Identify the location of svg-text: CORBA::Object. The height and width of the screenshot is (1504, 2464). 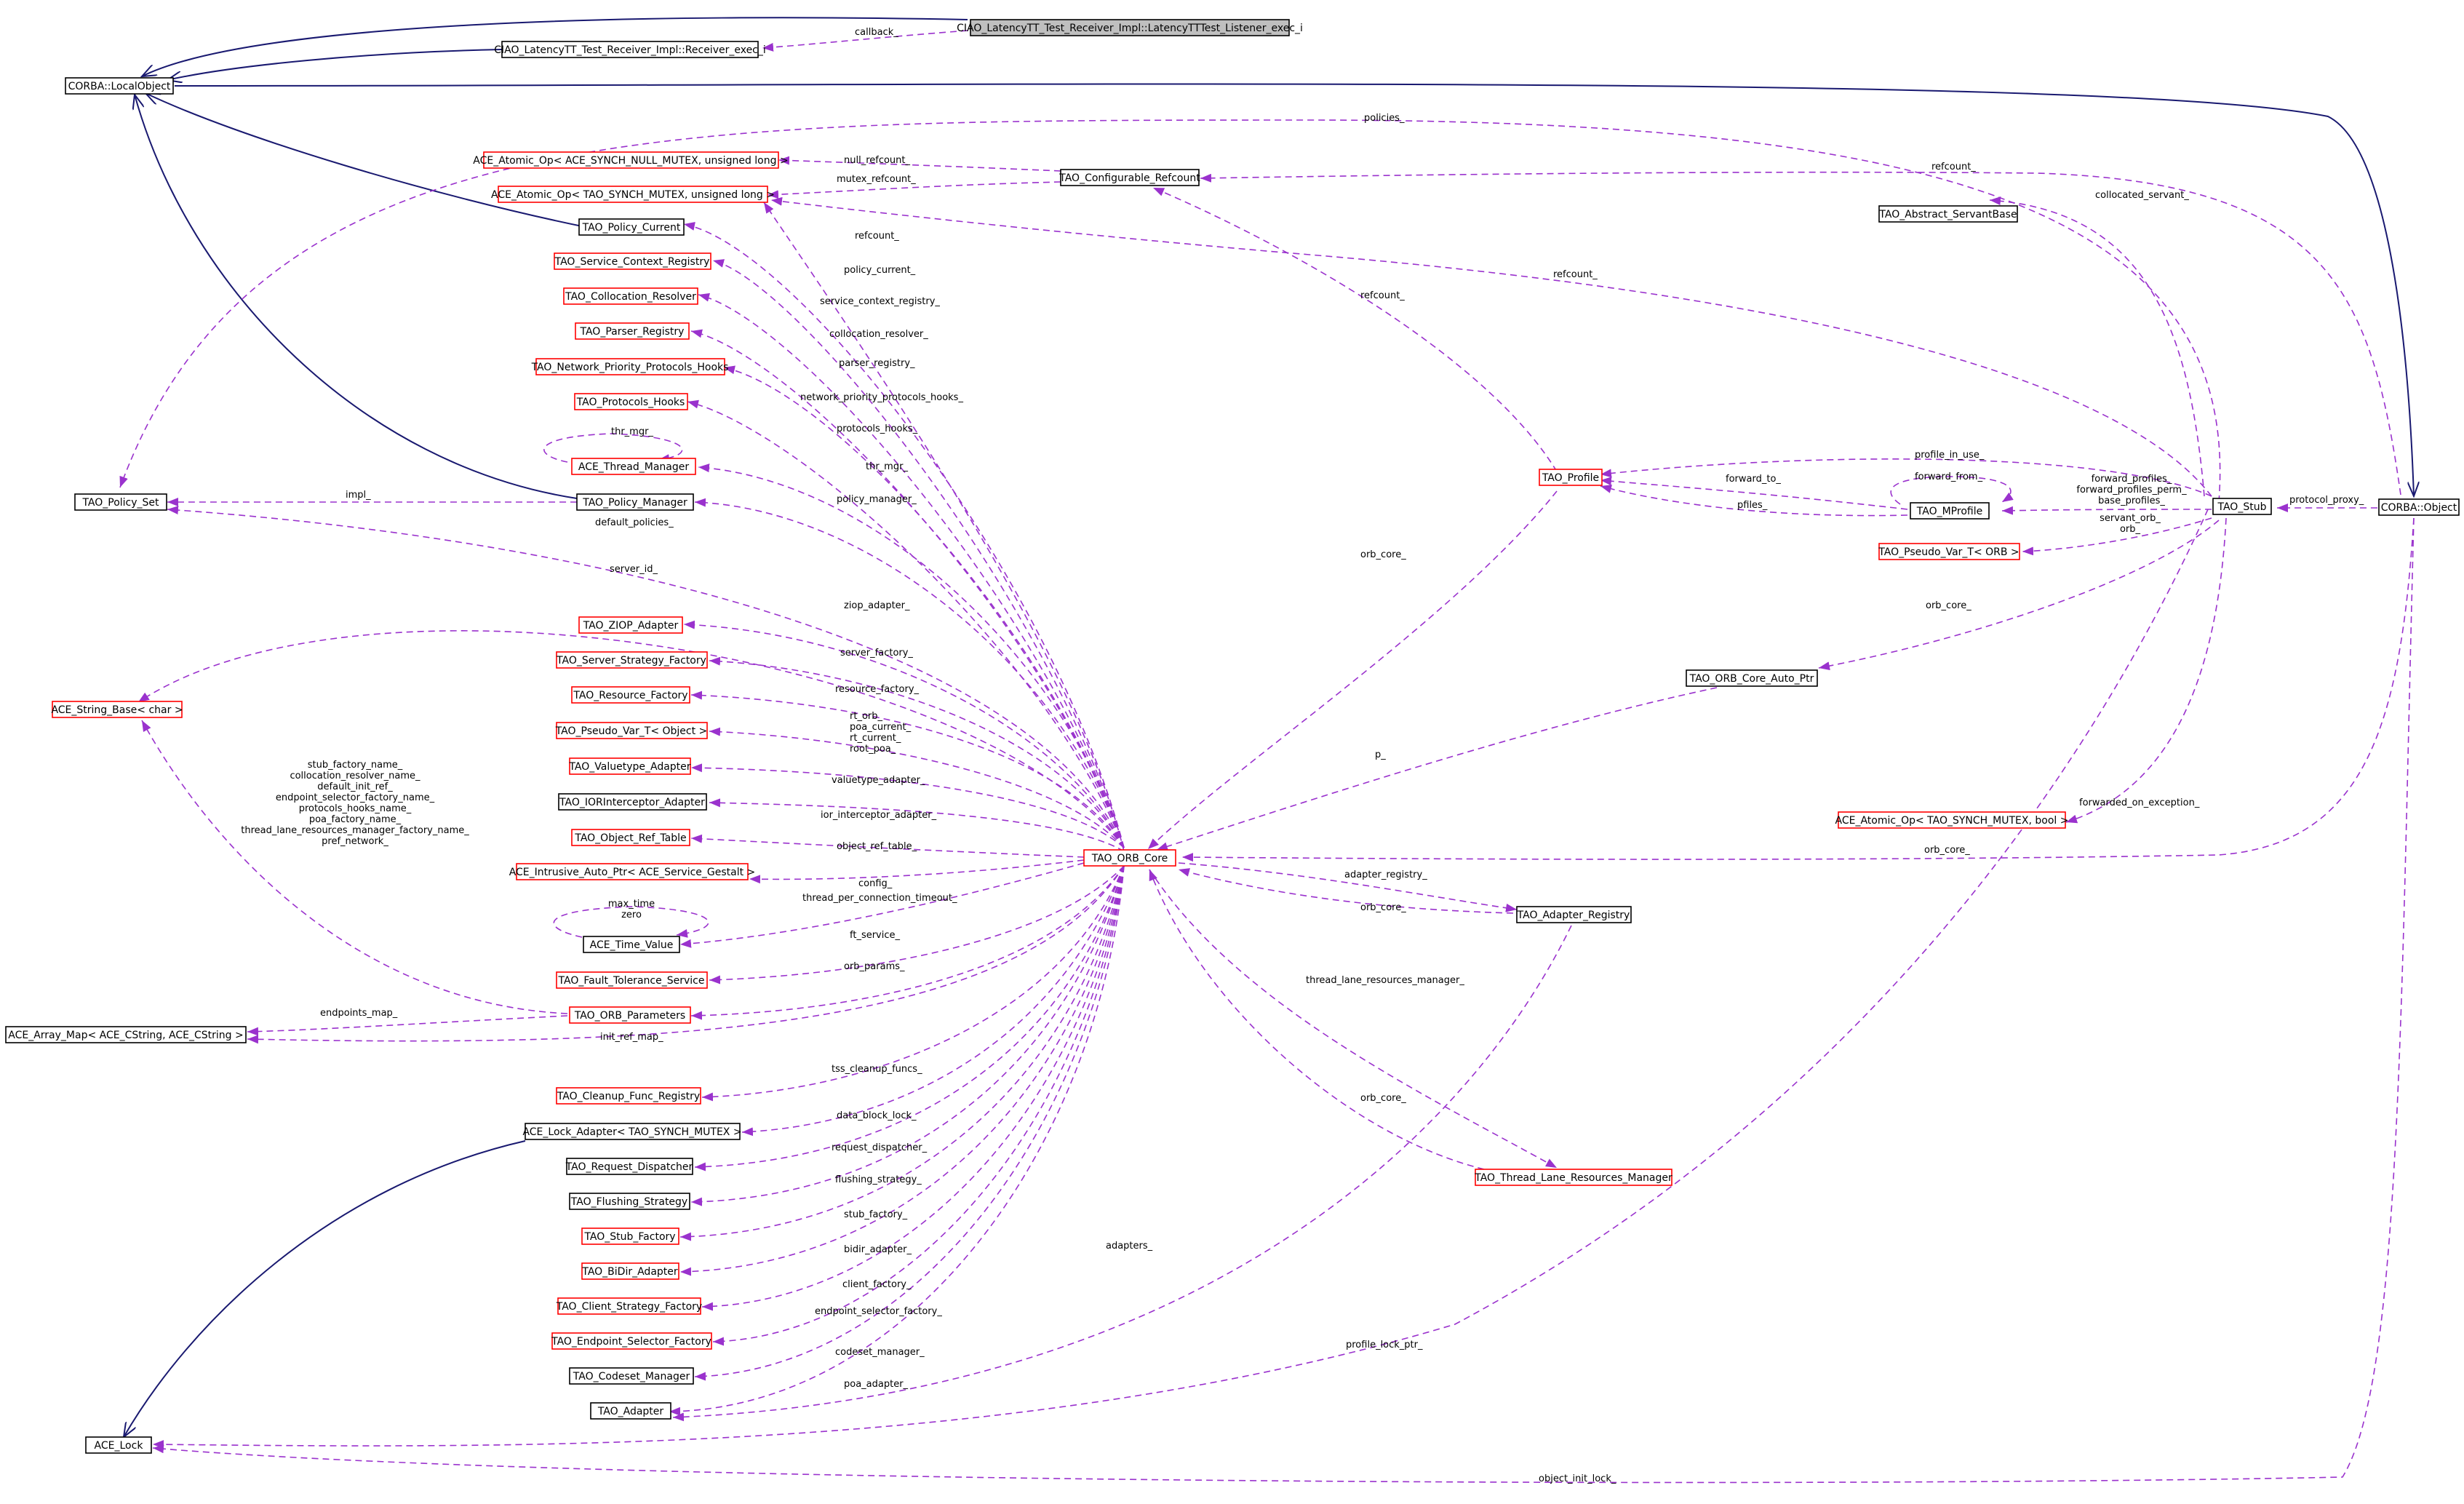
(2419, 508).